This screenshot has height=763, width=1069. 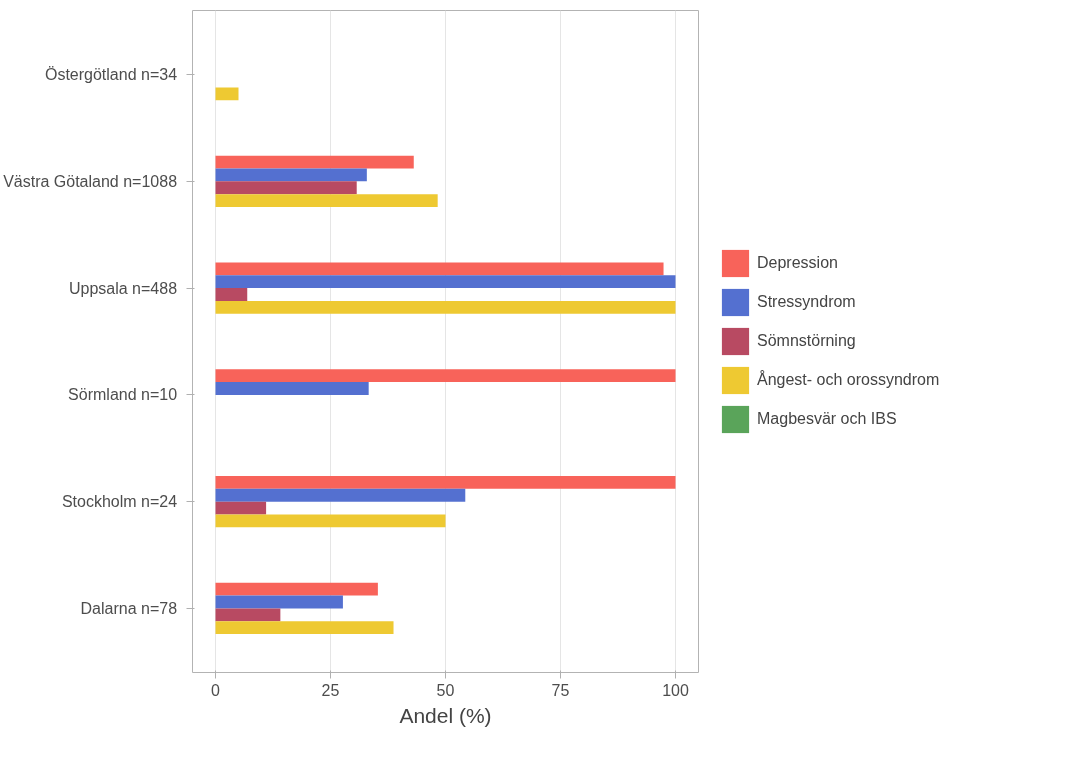 What do you see at coordinates (330, 690) in the screenshot?
I see `x-tick-label: 25` at bounding box center [330, 690].